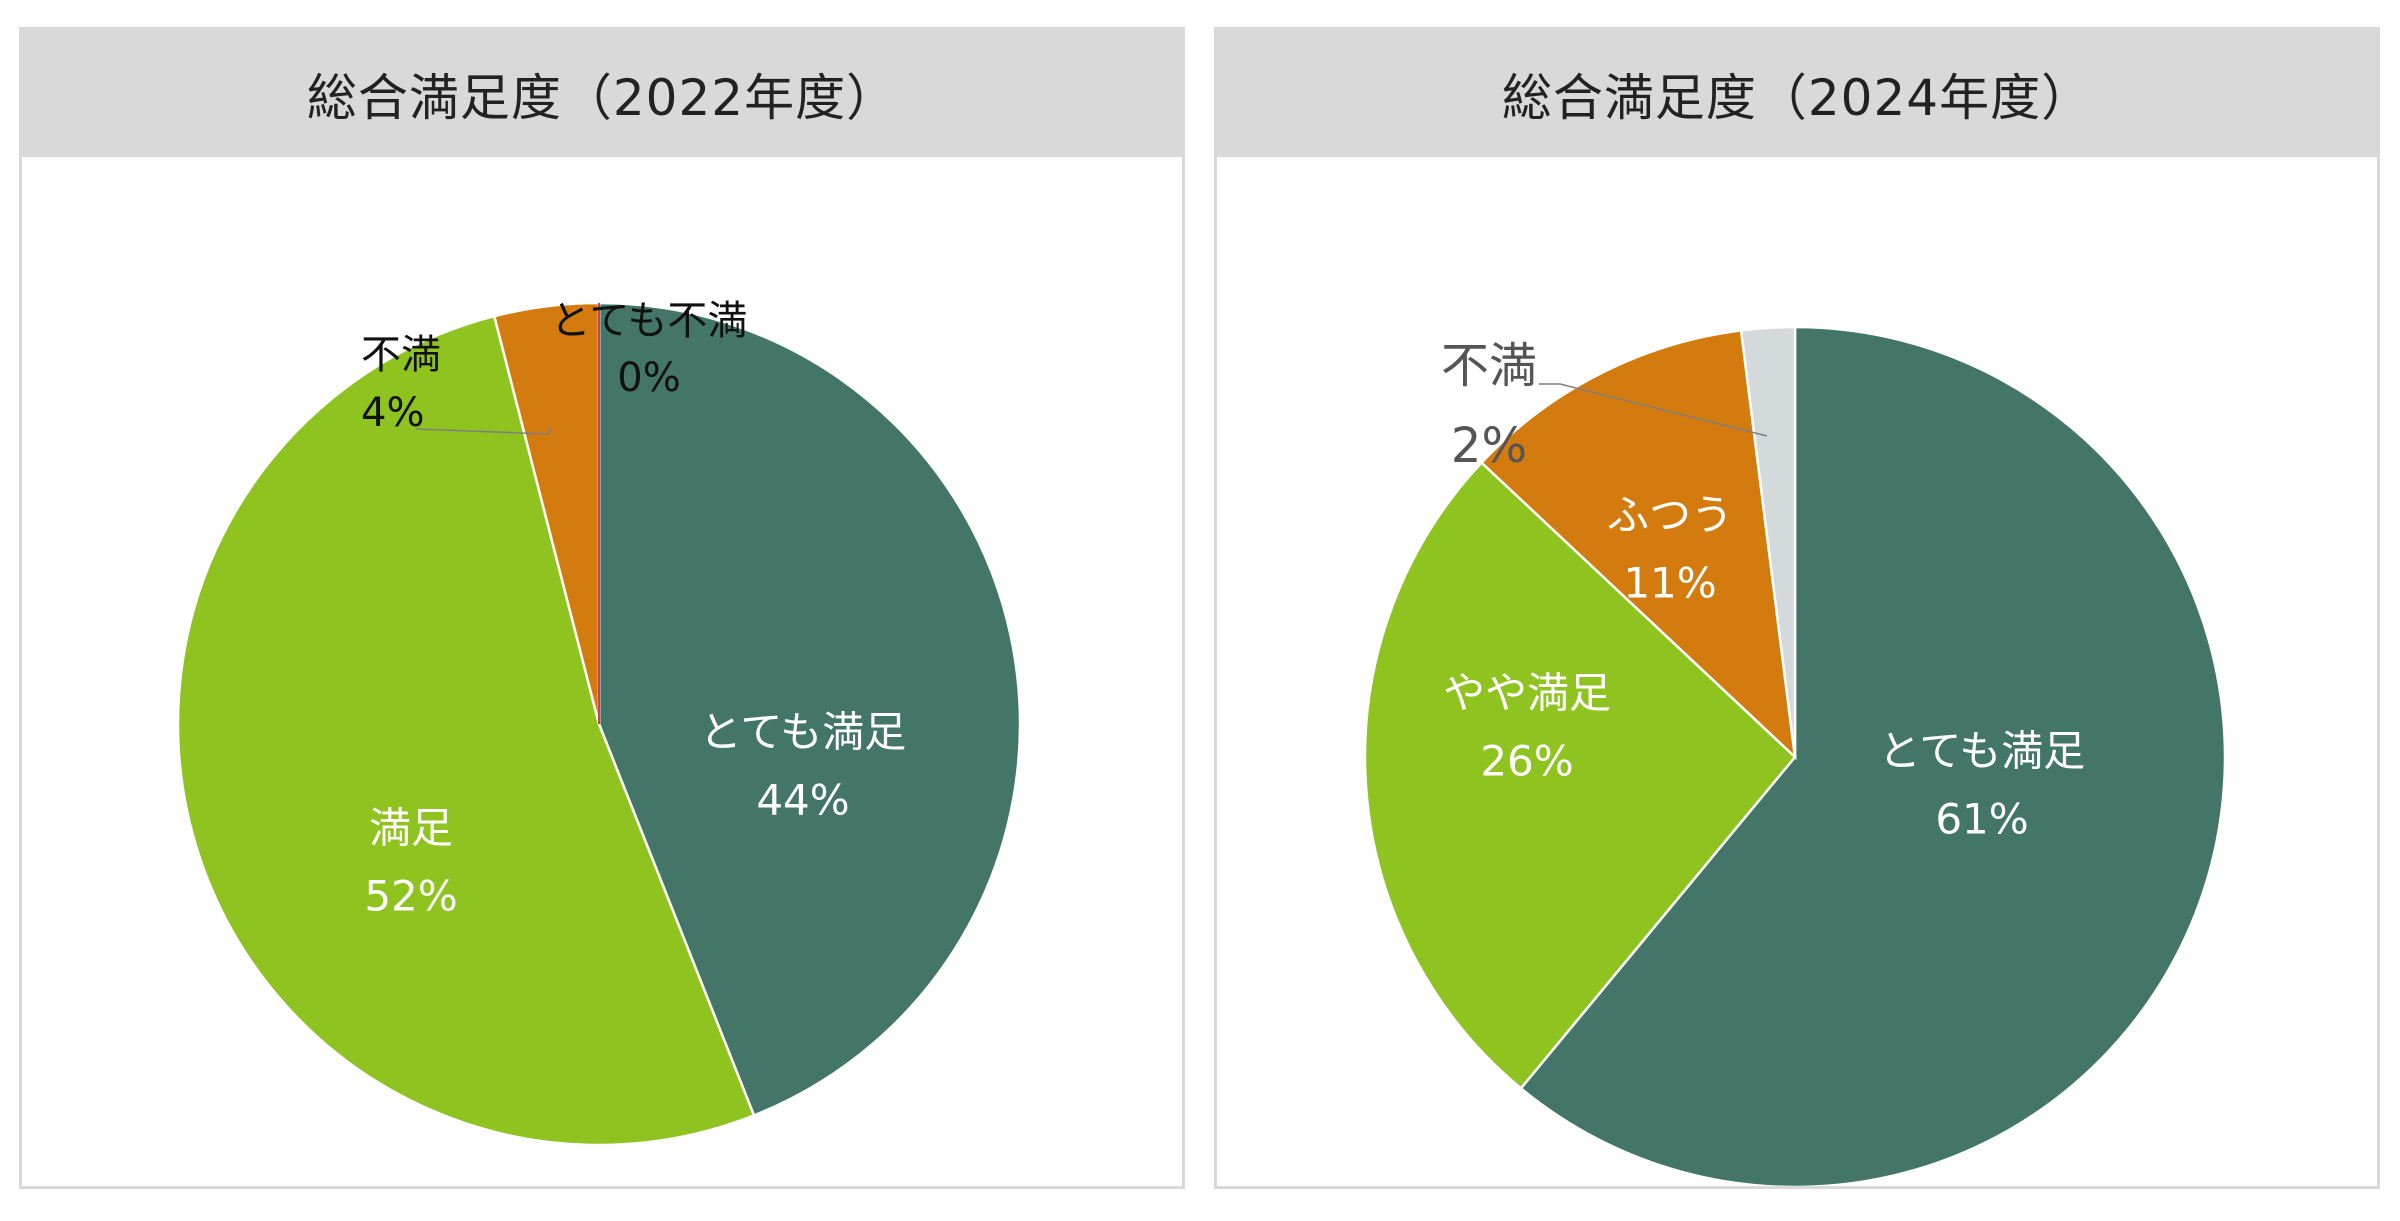  Describe the element at coordinates (1580, 775) in the screenshot. I see `pie-slice-somewhat-satisfied-2024` at that location.